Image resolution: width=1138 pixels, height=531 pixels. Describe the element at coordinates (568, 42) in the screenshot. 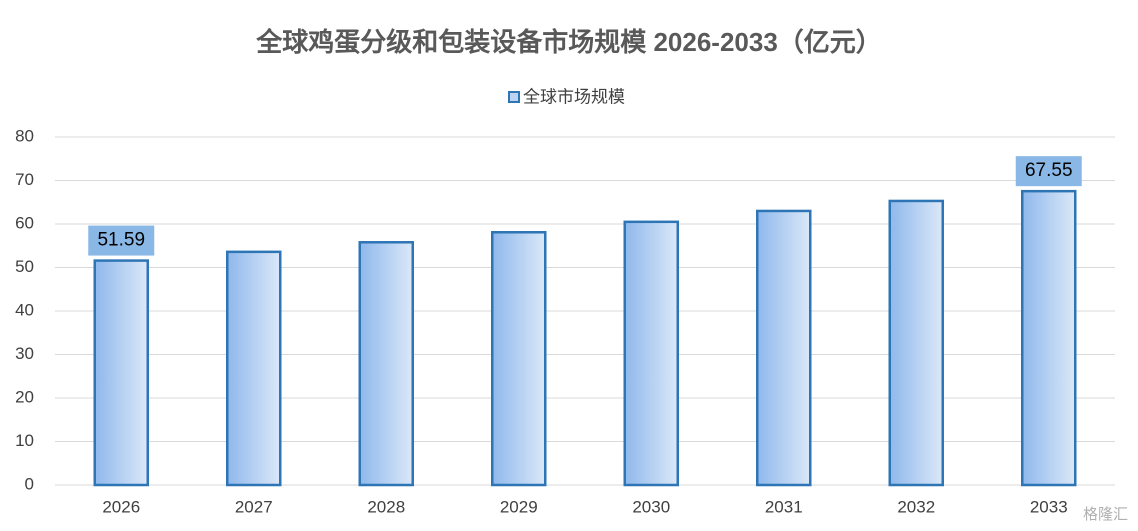

I see `chart-title: 全球鸡蛋分级和包装设备市场规模 2026-2033（亿元）` at that location.